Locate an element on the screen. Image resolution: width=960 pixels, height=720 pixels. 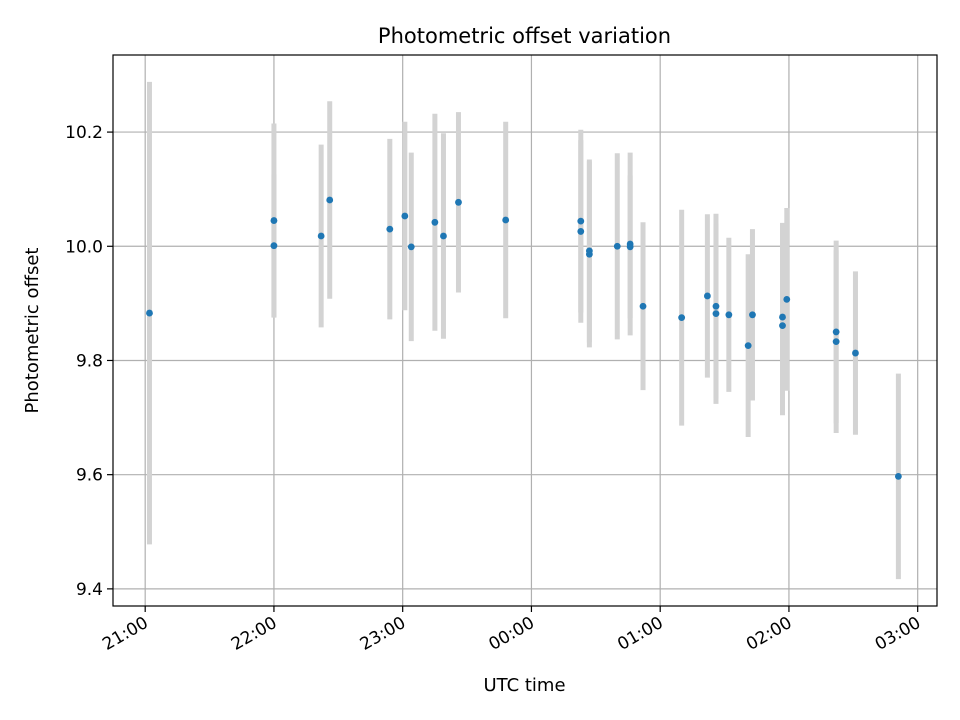
y-tick-label: 9.4 is located at coordinates (89, 590).